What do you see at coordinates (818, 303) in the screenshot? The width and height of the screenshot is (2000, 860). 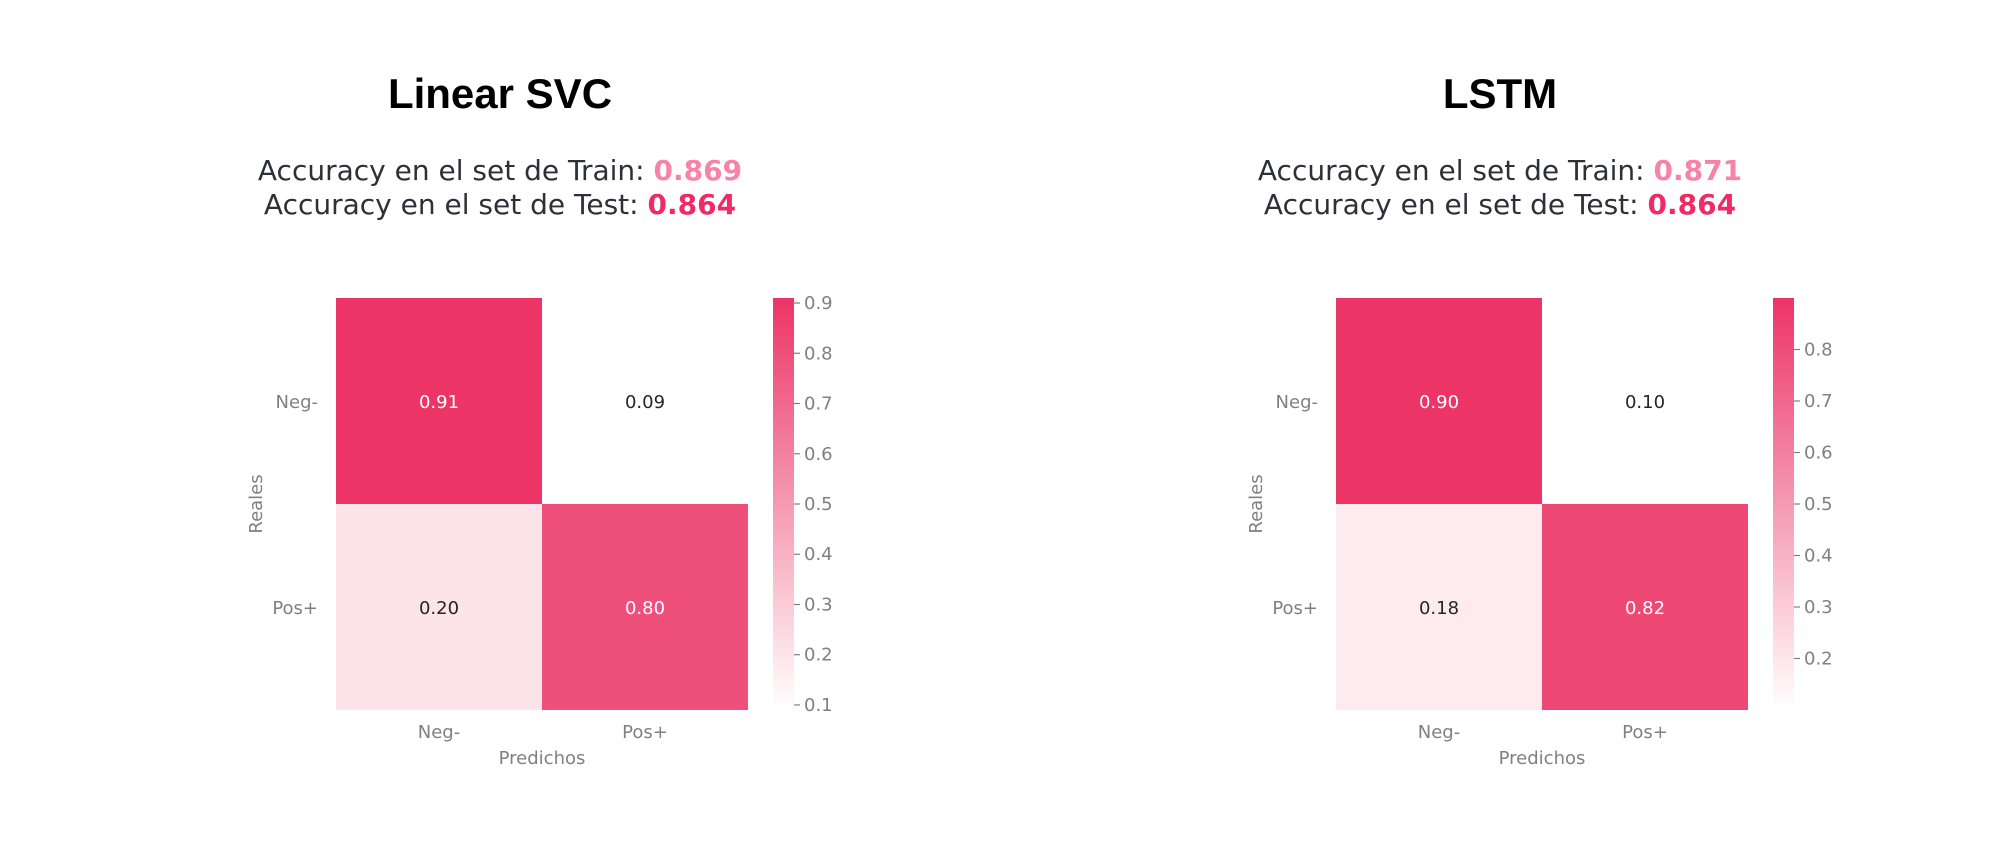 I see `colorbar-tick-label: 0.9` at bounding box center [818, 303].